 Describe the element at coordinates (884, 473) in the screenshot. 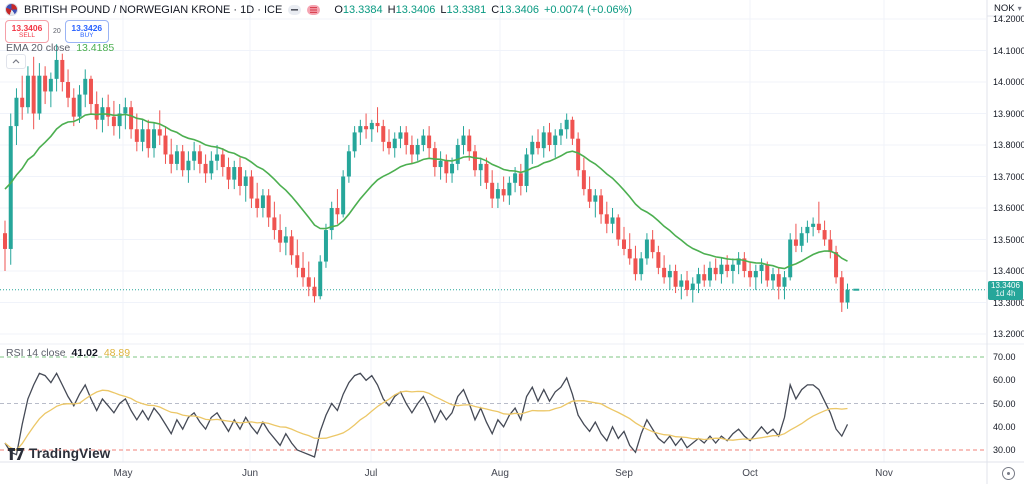

I see `time-axis-label: Nov` at that location.